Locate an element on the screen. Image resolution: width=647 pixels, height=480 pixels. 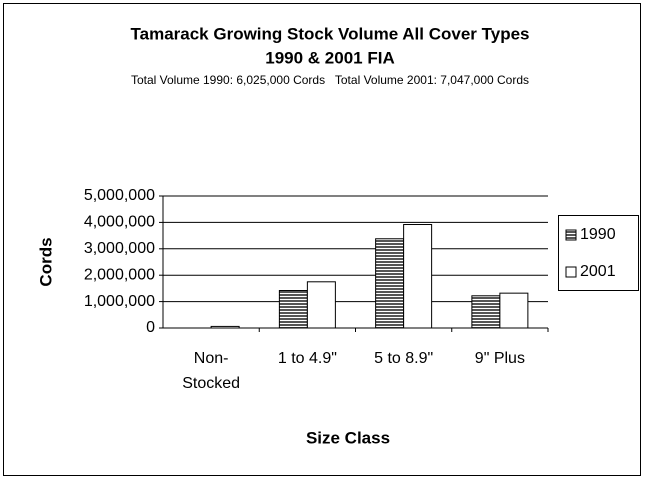
y-tick-label: 3,000,000 is located at coordinates (119, 248).